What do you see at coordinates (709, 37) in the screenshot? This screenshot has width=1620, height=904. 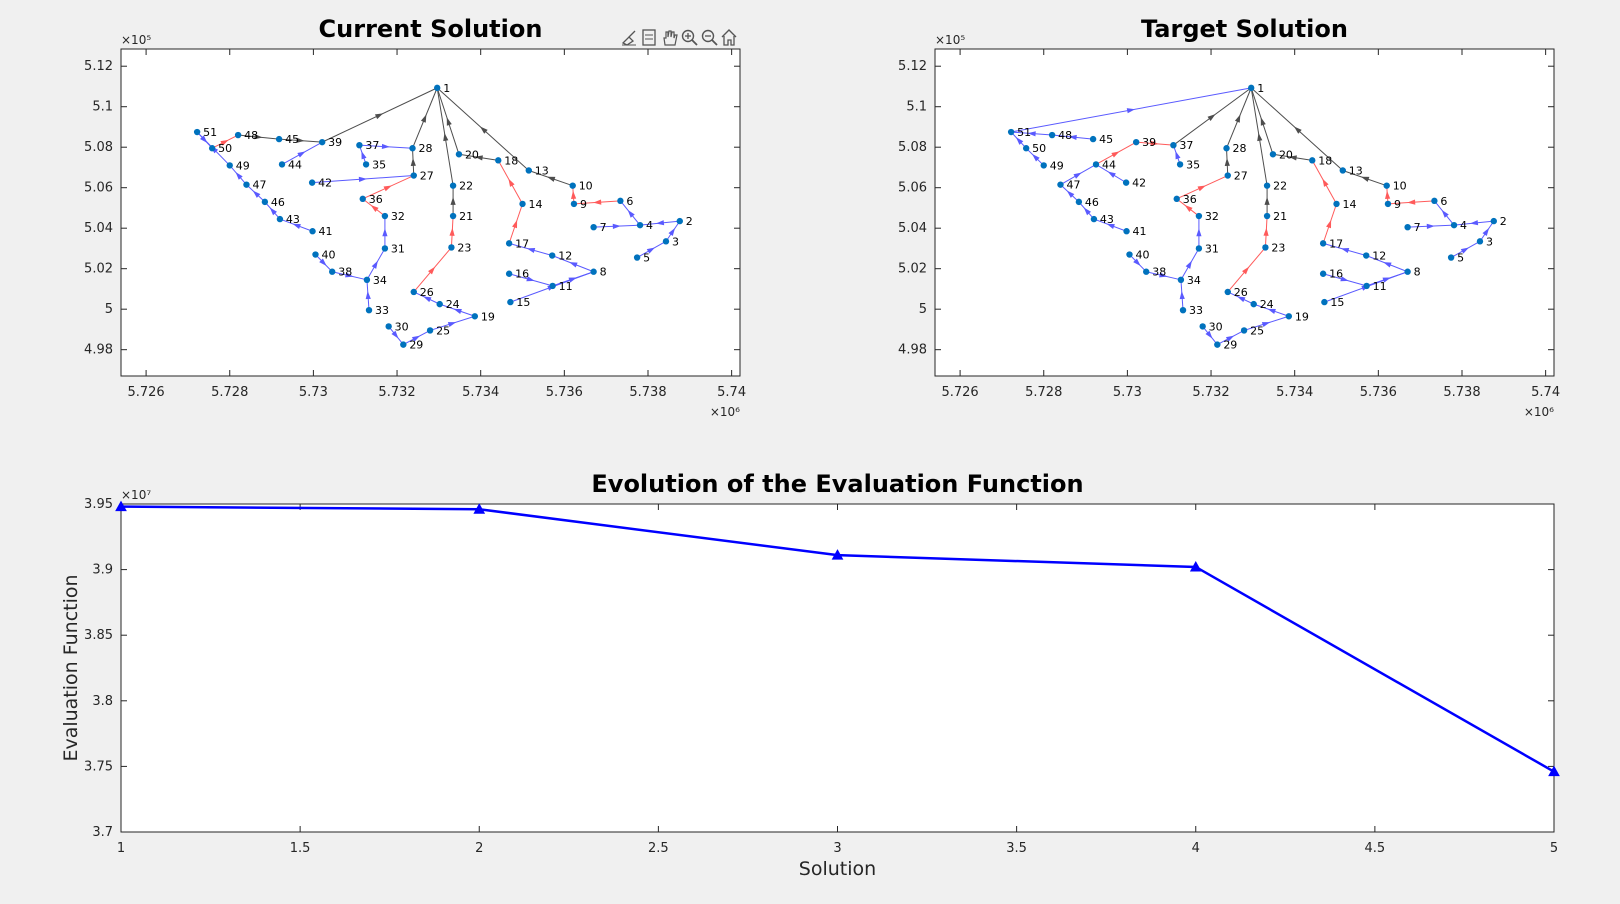 I see `zoom-out-icon` at bounding box center [709, 37].